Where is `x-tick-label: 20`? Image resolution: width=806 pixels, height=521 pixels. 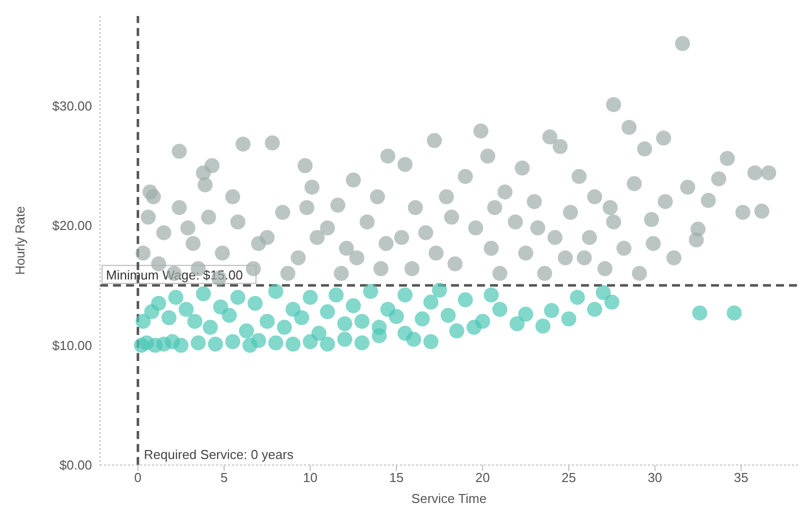 x-tick-label: 20 is located at coordinates (482, 478).